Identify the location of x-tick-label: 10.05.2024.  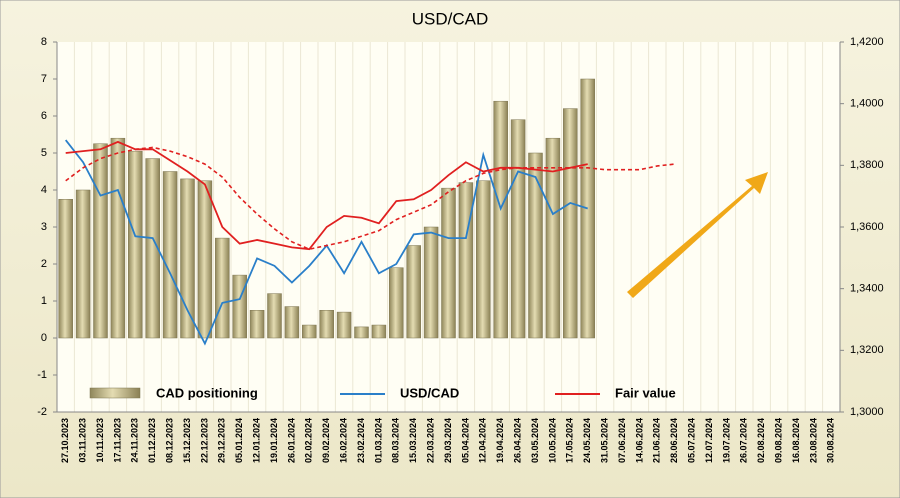
(552, 440).